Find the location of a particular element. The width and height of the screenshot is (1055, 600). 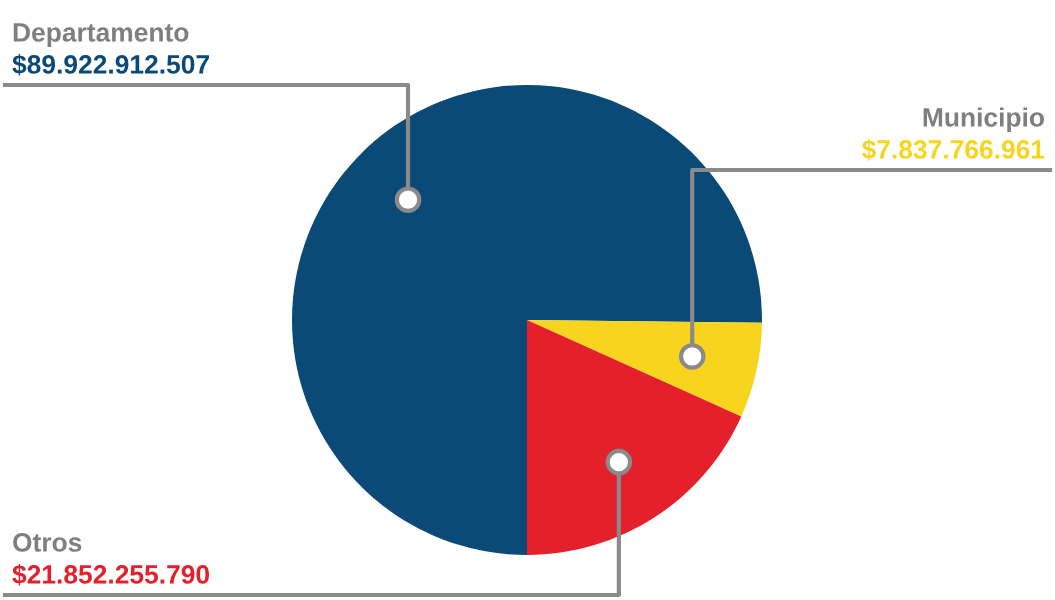

slice-label: Departamento is located at coordinates (101, 35).